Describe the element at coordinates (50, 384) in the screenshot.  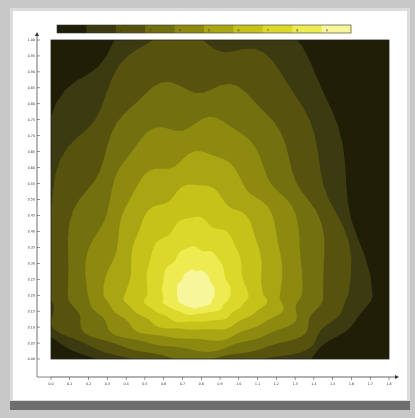
I see `x-tick-label: 0.0` at that location.